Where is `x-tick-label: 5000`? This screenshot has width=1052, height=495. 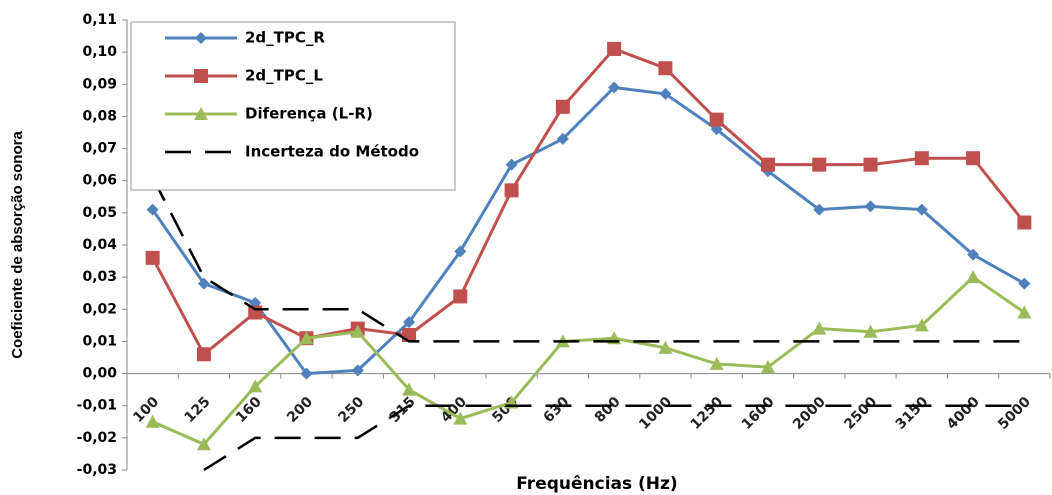
x-tick-label: 5000 is located at coordinates (1014, 413).